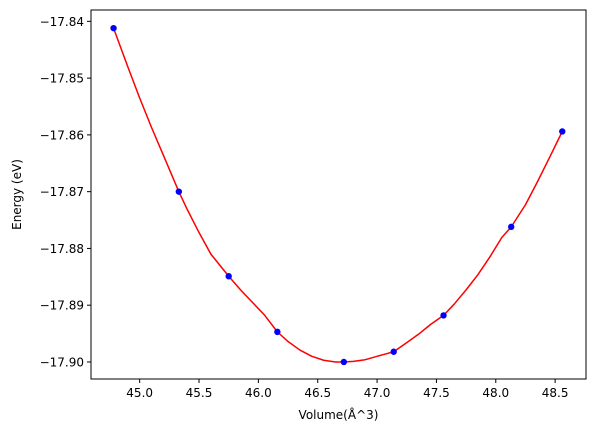 The image size is (596, 433). Describe the element at coordinates (495, 393) in the screenshot. I see `x-tick-label: 48.0` at that location.